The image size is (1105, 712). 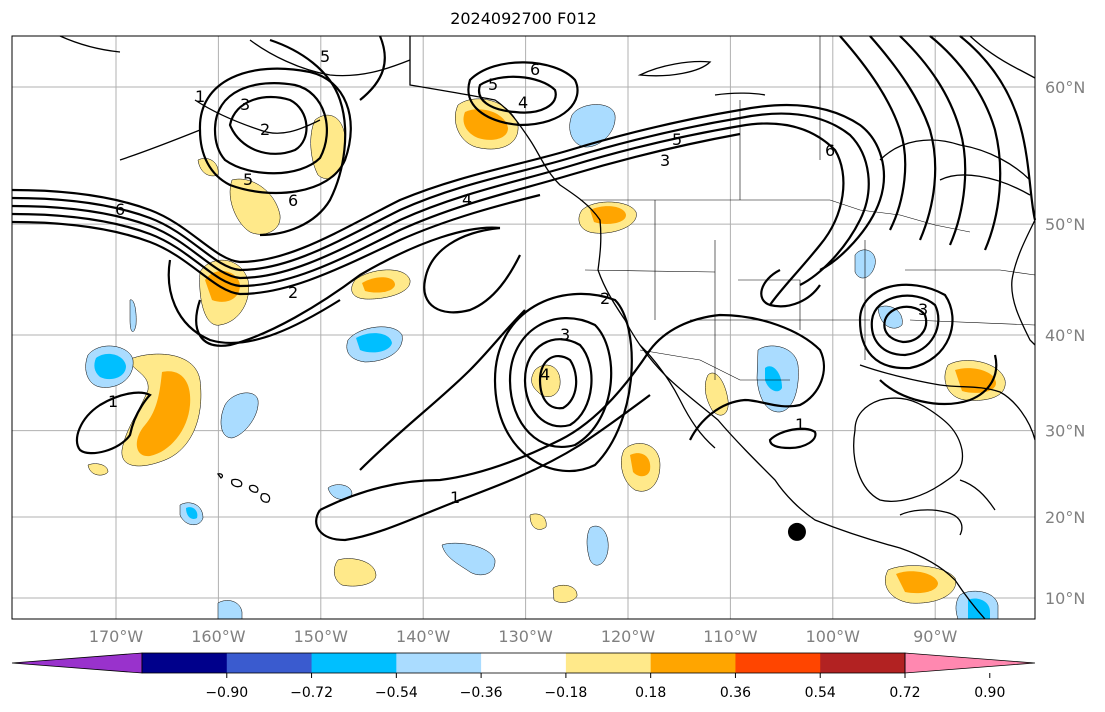 What do you see at coordinates (730, 636) in the screenshot?
I see `longitude-label: 110°W` at bounding box center [730, 636].